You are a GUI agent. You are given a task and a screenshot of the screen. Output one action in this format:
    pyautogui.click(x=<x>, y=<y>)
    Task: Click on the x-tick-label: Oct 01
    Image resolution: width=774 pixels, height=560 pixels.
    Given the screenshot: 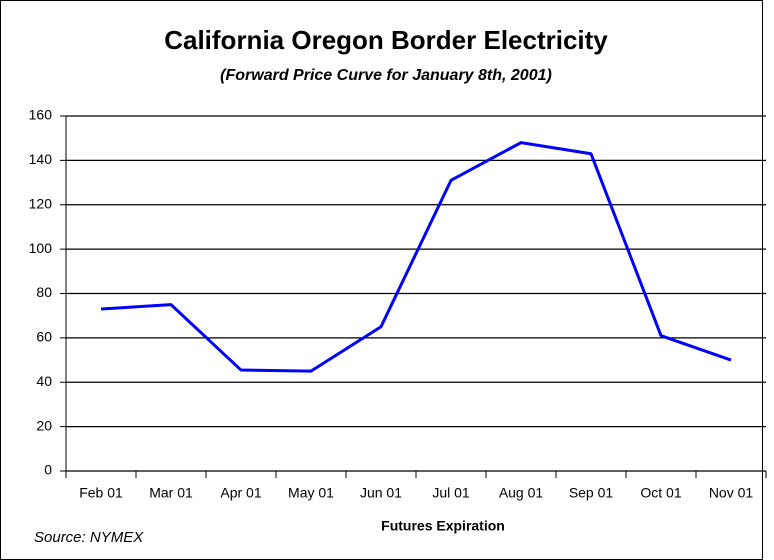 What is the action you would take?
    pyautogui.click(x=660, y=493)
    